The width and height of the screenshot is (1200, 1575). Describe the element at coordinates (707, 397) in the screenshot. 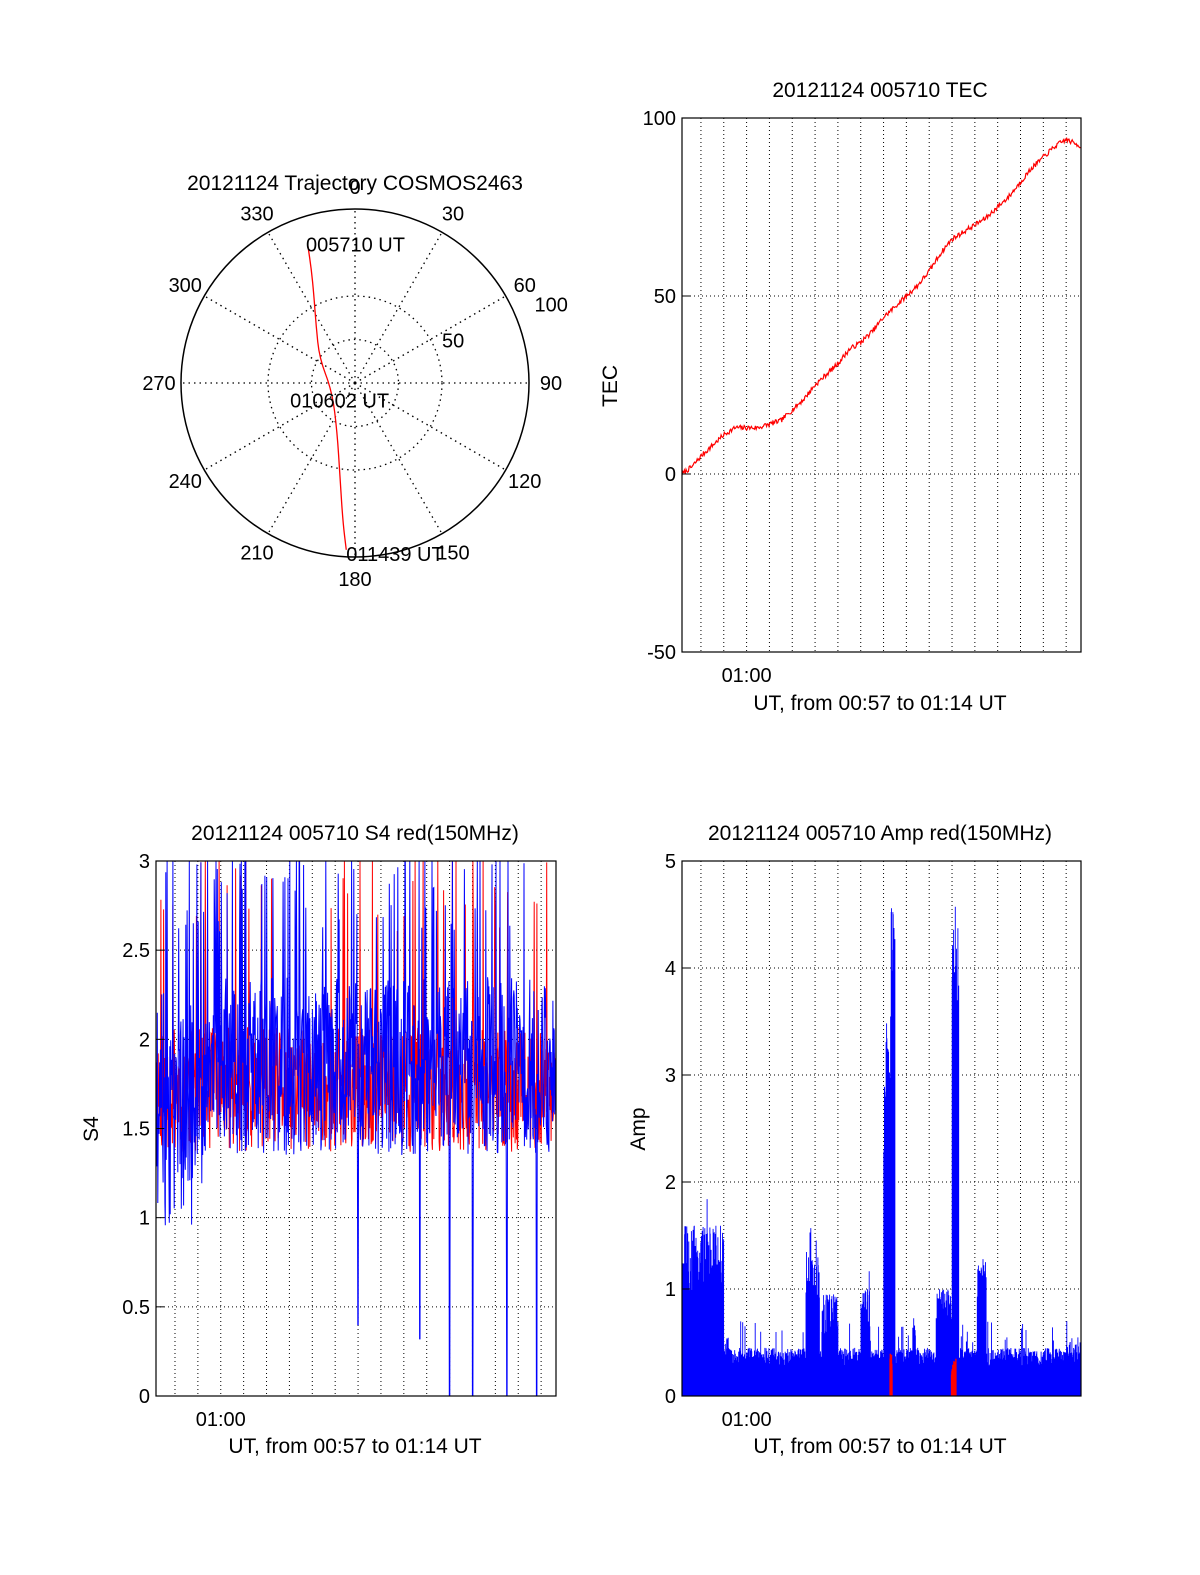

I see `tick-labels: -50 0 50 100 01:00` at that location.